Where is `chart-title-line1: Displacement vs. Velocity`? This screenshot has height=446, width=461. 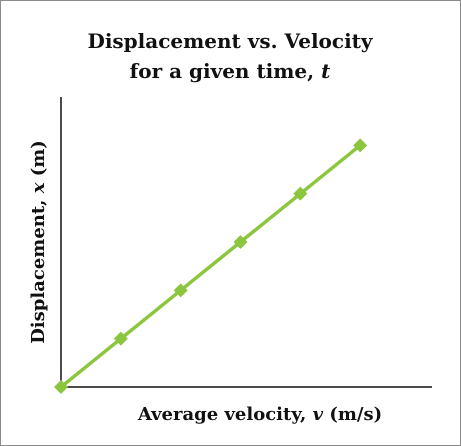 chart-title-line1: Displacement vs. Velocity is located at coordinates (230, 41).